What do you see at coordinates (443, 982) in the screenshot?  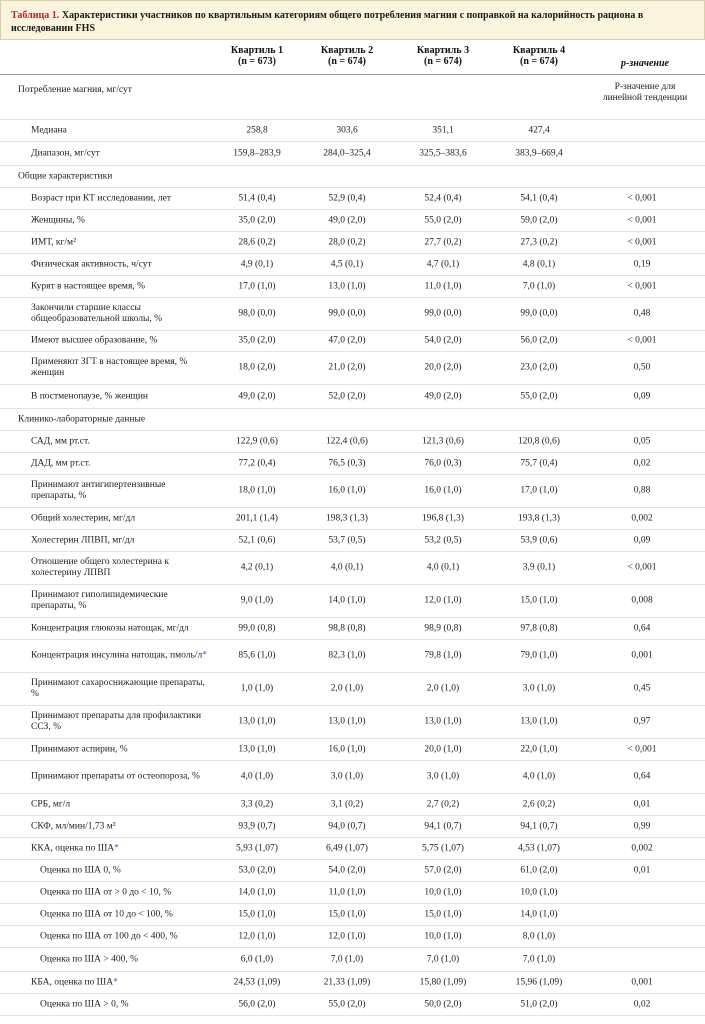 I see `quartile-3-value: 15,80 (1,09)` at bounding box center [443, 982].